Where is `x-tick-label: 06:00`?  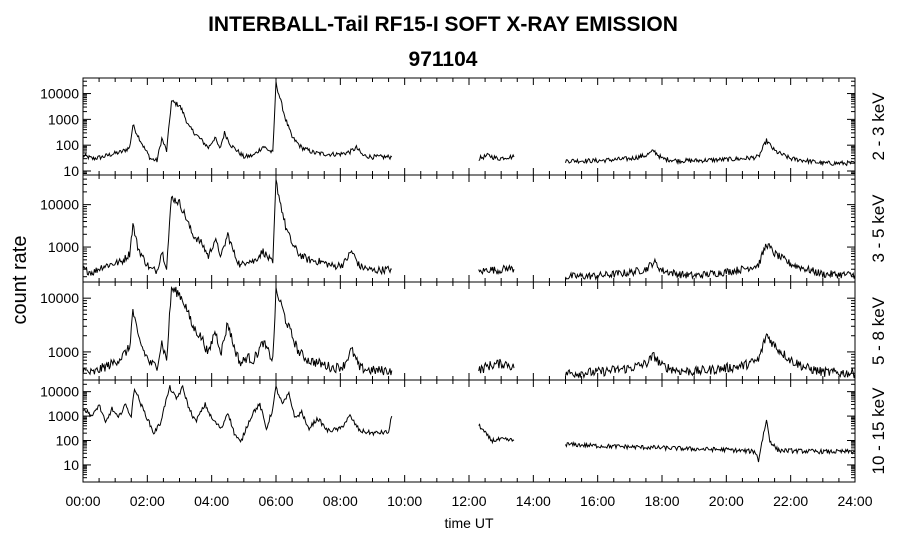
x-tick-label: 06:00 is located at coordinates (275, 501).